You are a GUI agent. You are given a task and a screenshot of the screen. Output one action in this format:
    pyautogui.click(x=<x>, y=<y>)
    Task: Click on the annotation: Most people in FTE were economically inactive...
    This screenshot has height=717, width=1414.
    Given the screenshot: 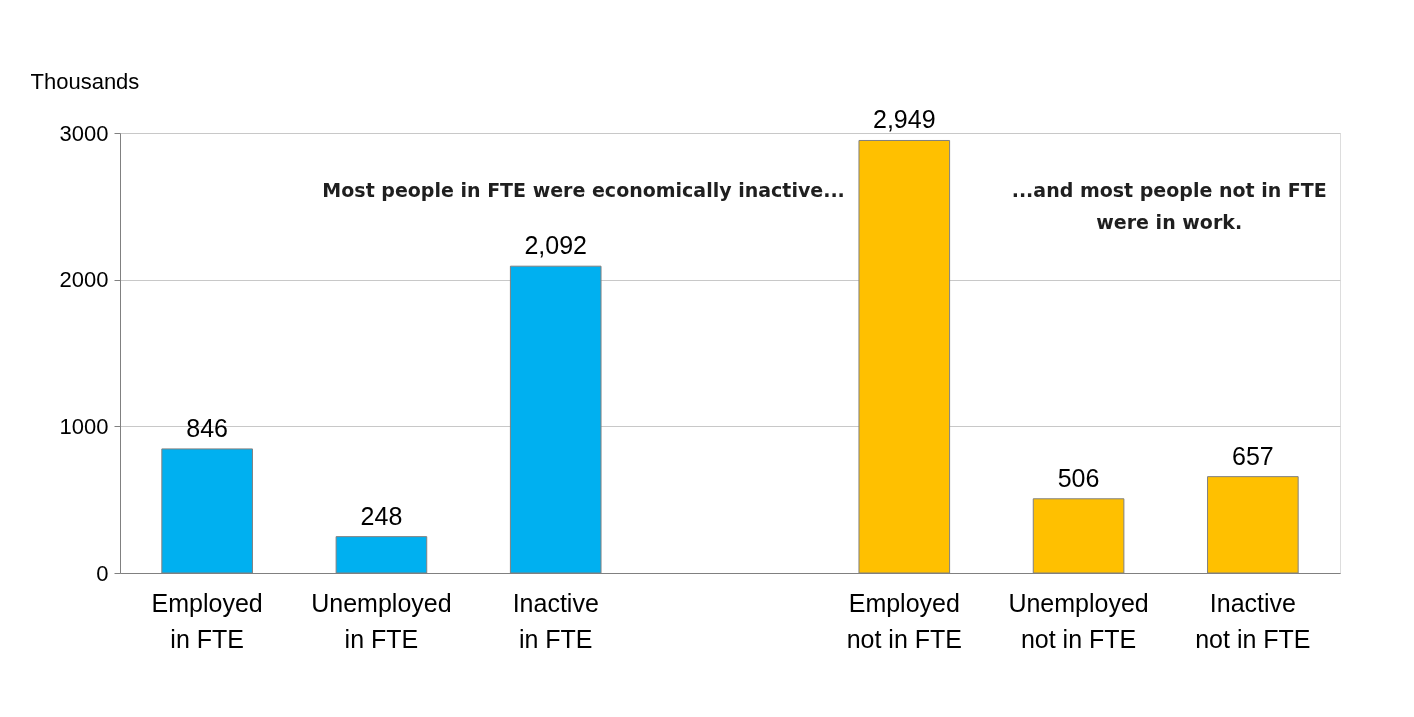 What is the action you would take?
    pyautogui.click(x=583, y=190)
    